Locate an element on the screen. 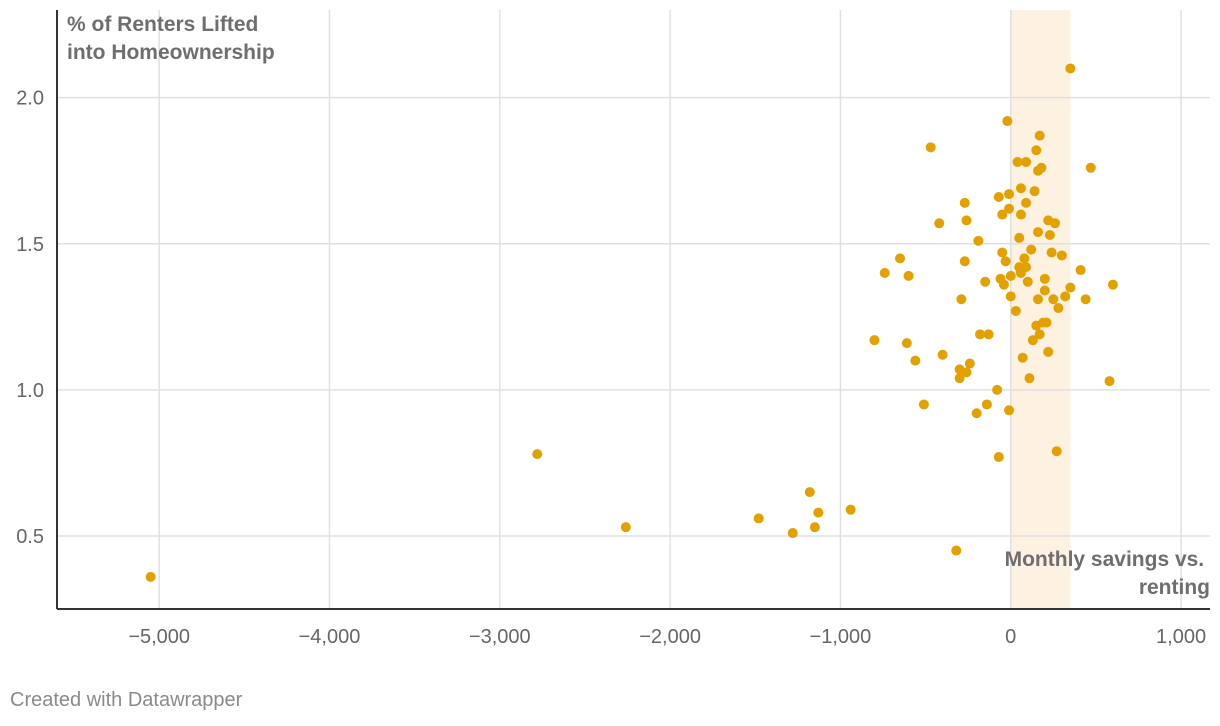 This screenshot has height=726, width=1220. x-tick-label: −5,000 is located at coordinates (159, 637).